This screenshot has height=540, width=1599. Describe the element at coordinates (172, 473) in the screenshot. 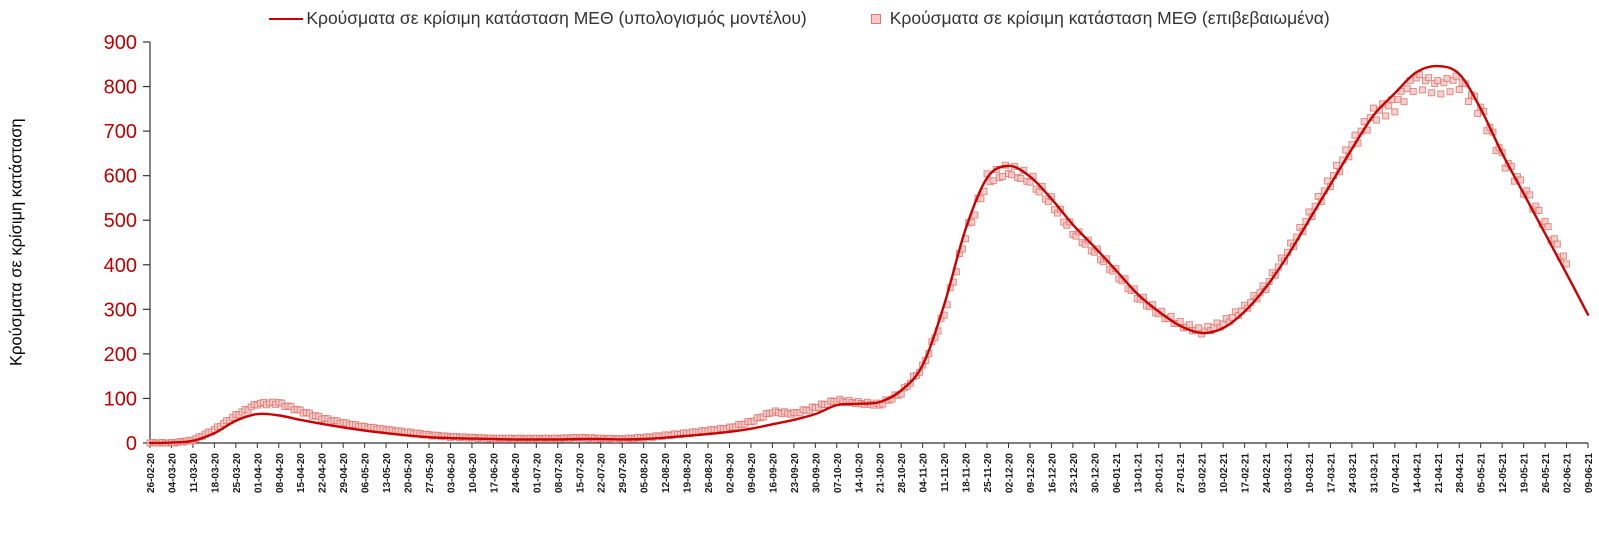

I see `x-tick-label: 04-03-20` at that location.